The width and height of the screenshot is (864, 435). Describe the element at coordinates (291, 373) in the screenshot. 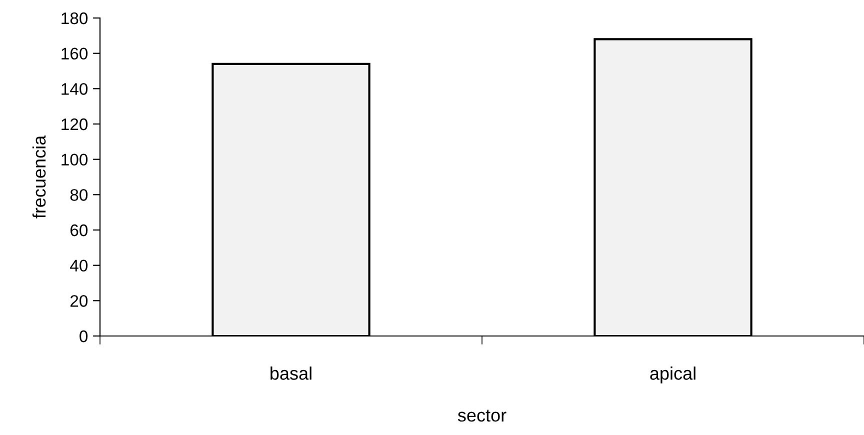

I see `x-tick-label: basal` at that location.